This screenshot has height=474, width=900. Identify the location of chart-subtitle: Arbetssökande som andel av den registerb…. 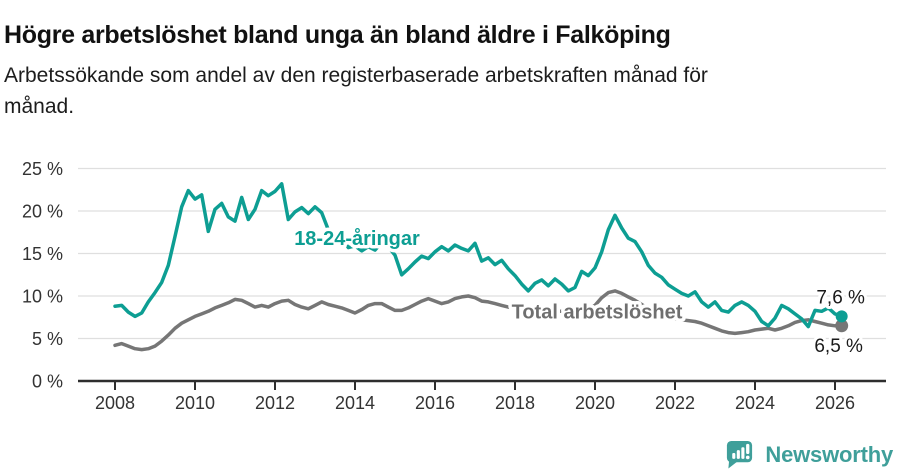
(444, 91).